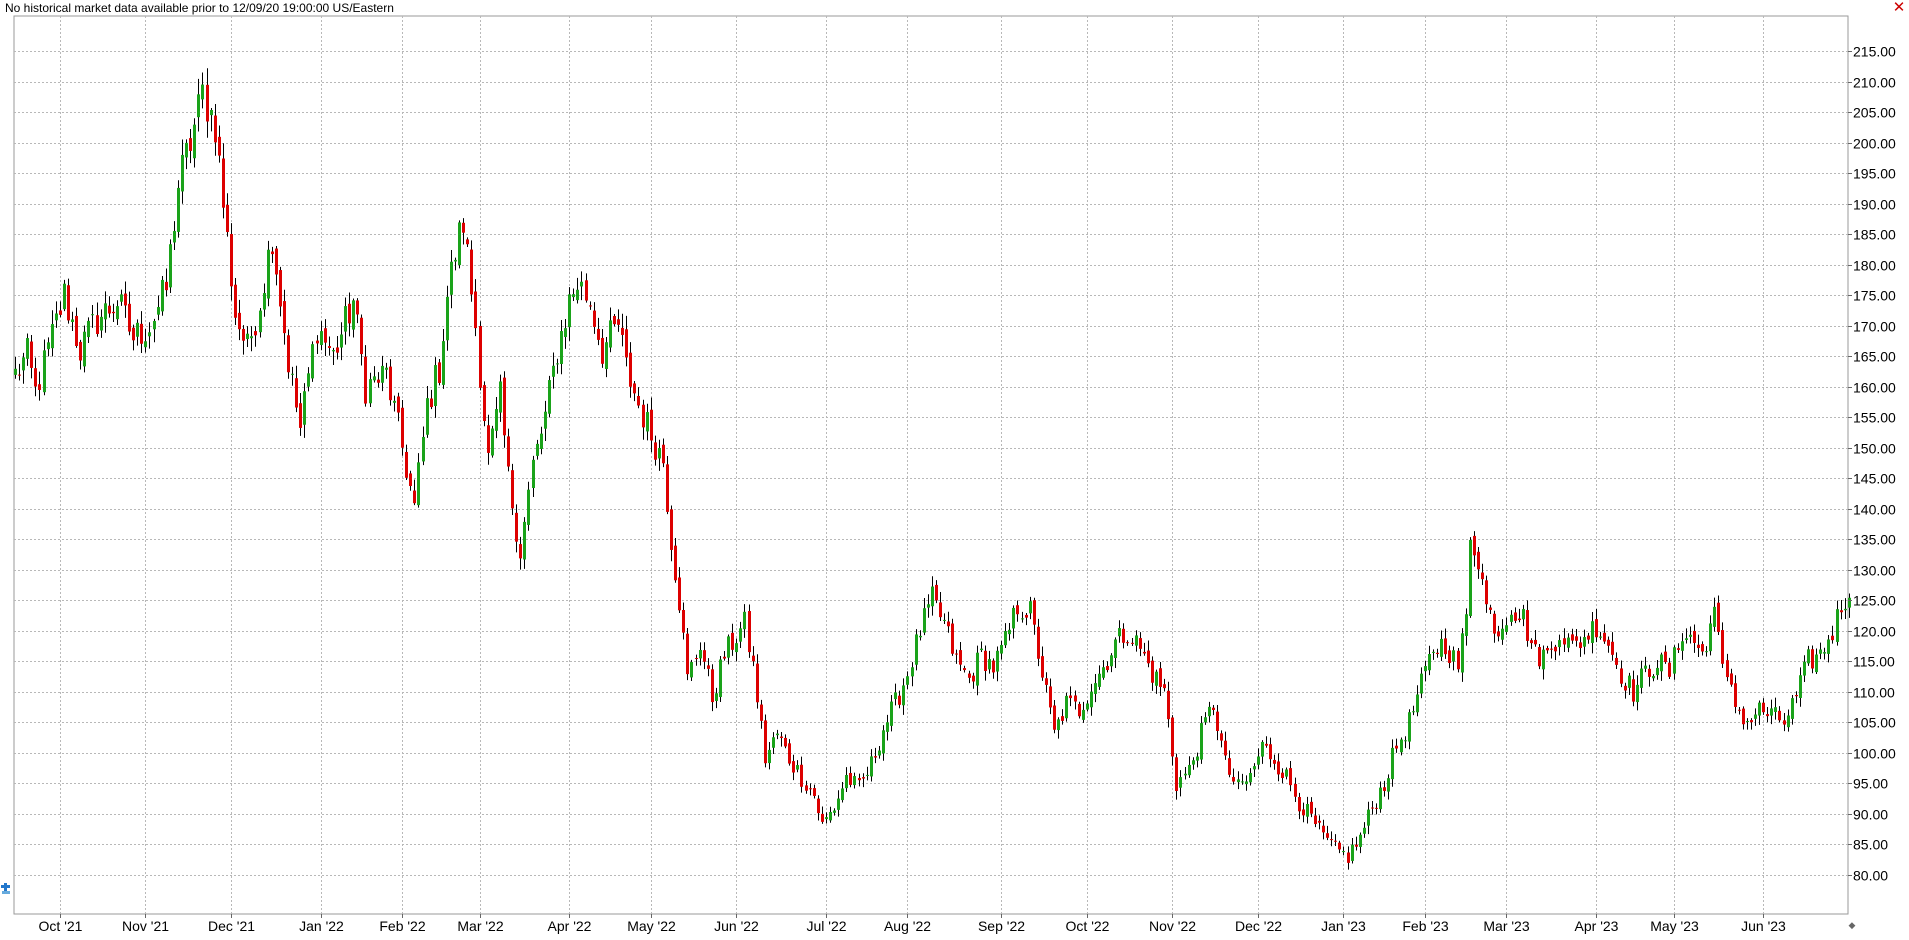 The image size is (1909, 940). Describe the element at coordinates (651, 926) in the screenshot. I see `x-tick-label: May '22` at that location.